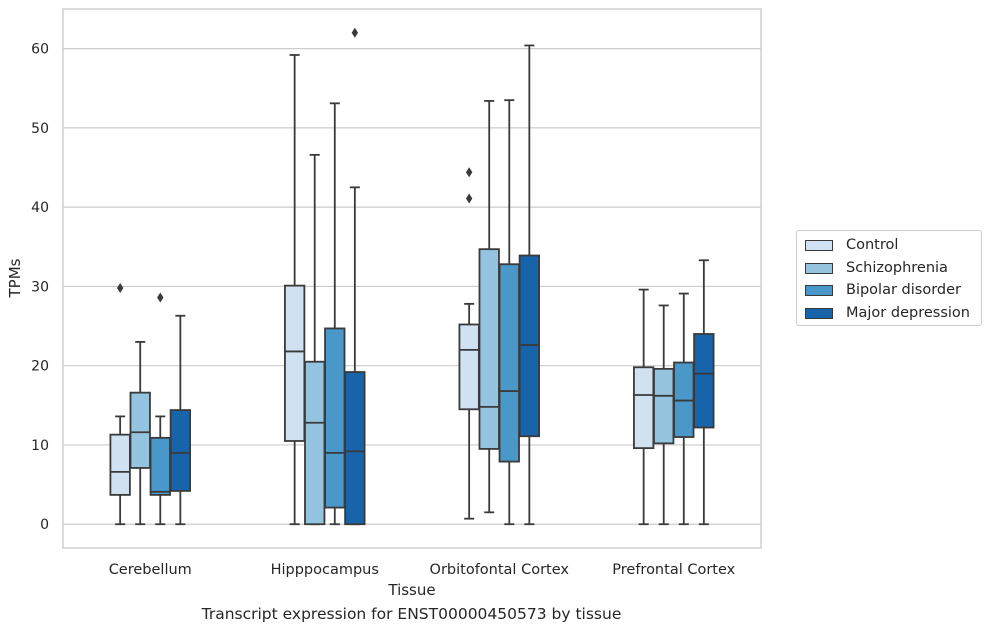 The image size is (993, 634). I want to click on x-tick-label: Prefrontal Cortex, so click(673, 570).